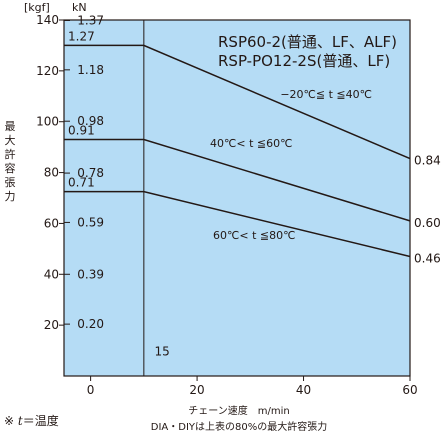  I want to click on y-tick-label-kn: 0.78, so click(90, 173).